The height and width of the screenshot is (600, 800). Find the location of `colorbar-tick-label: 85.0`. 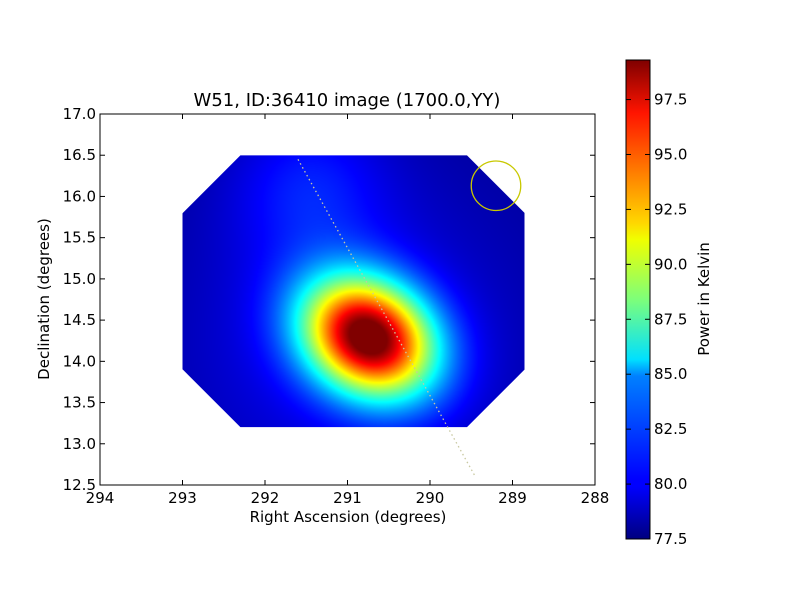

colorbar-tick-label: 85.0 is located at coordinates (670, 374).